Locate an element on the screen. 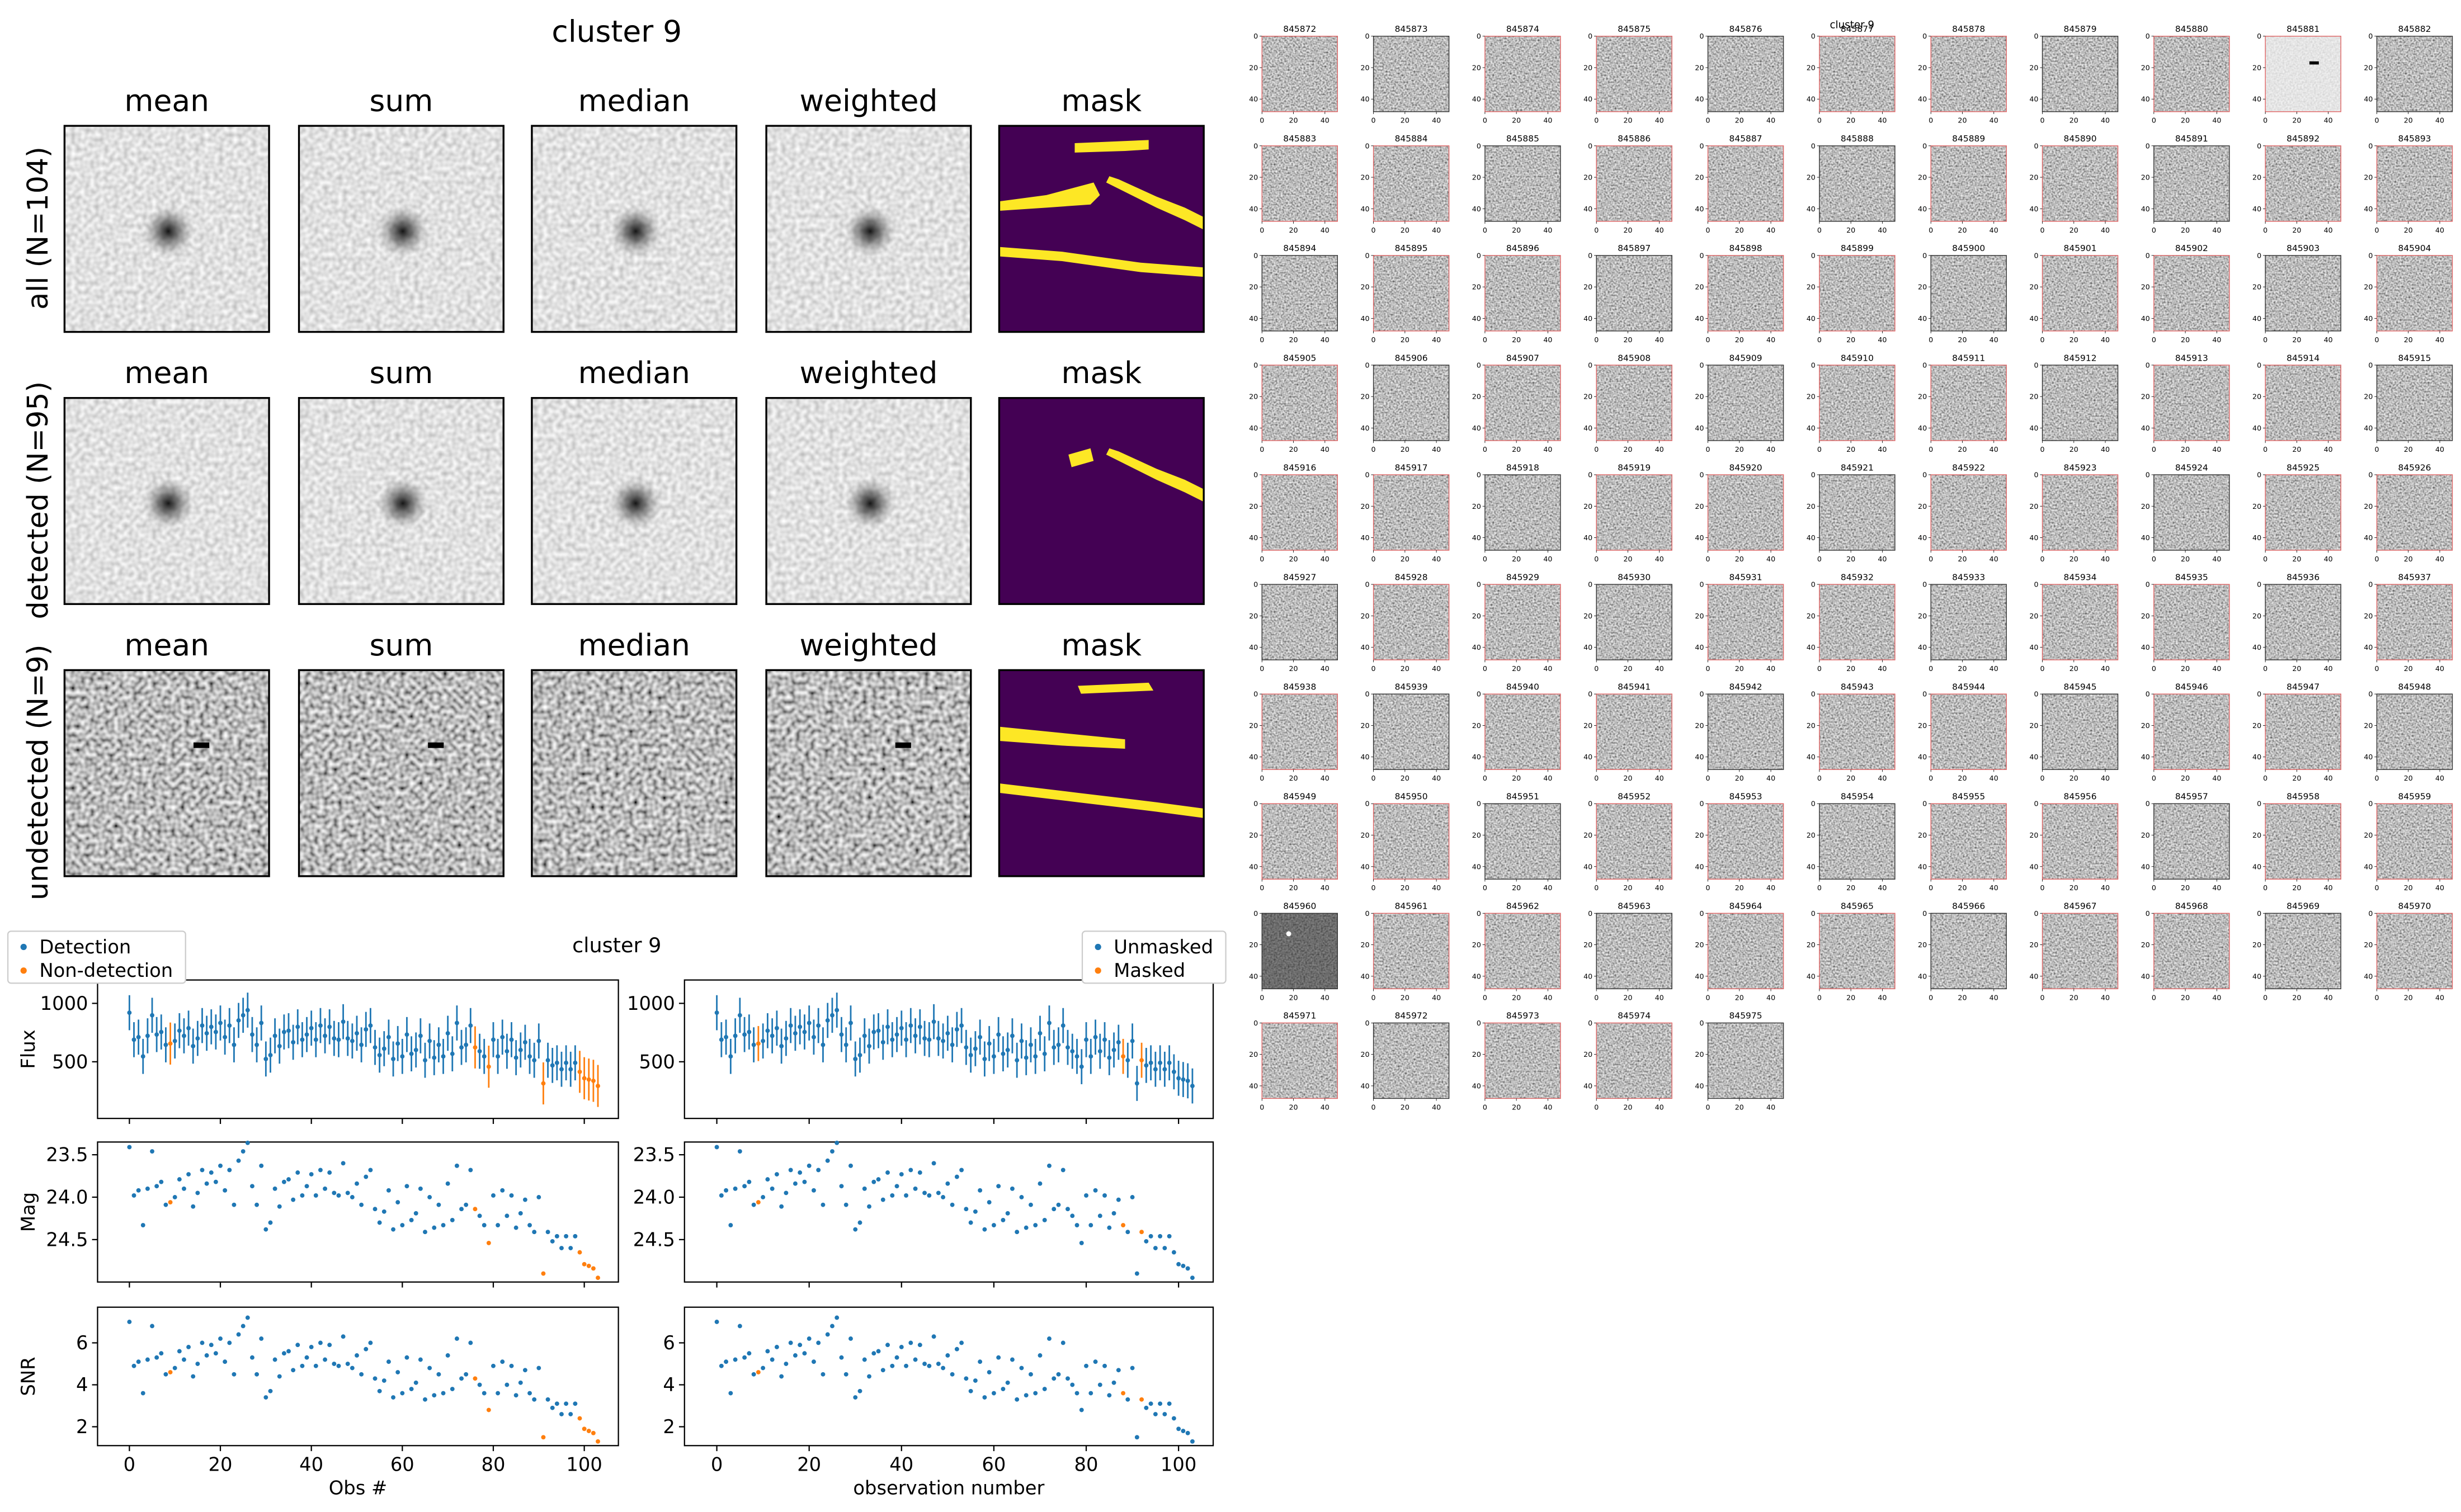  x-axis-label: observation number is located at coordinates (948, 1488).